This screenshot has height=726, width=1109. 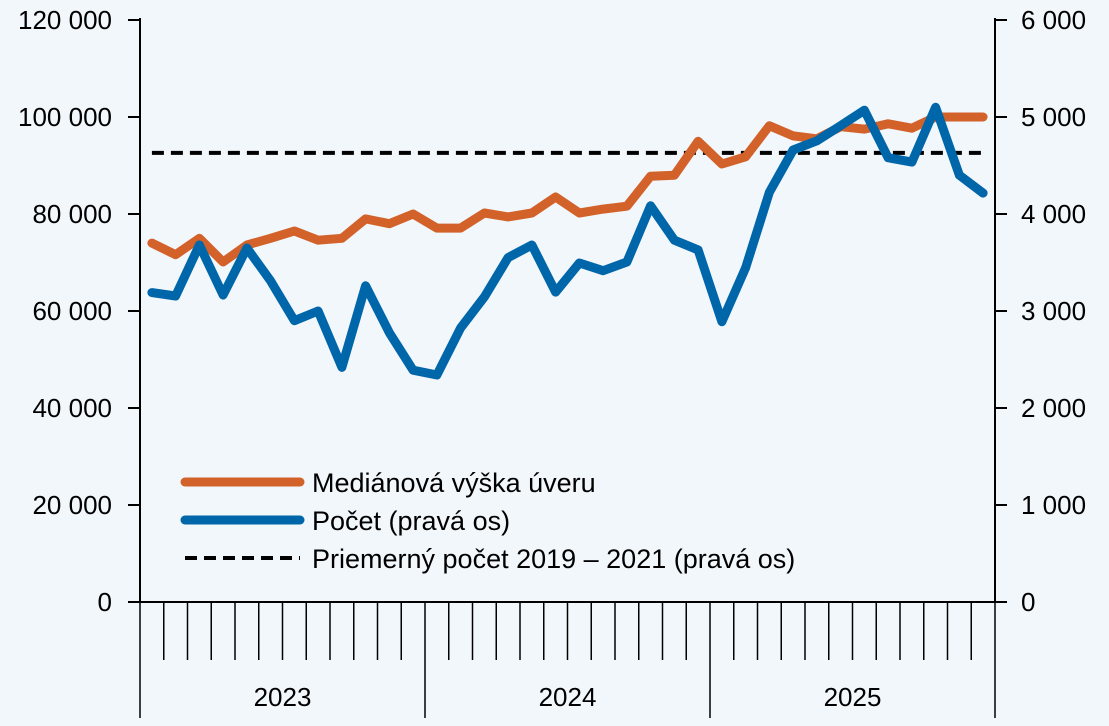 I want to click on legend-label: Mediánová výška úveru, so click(x=454, y=483).